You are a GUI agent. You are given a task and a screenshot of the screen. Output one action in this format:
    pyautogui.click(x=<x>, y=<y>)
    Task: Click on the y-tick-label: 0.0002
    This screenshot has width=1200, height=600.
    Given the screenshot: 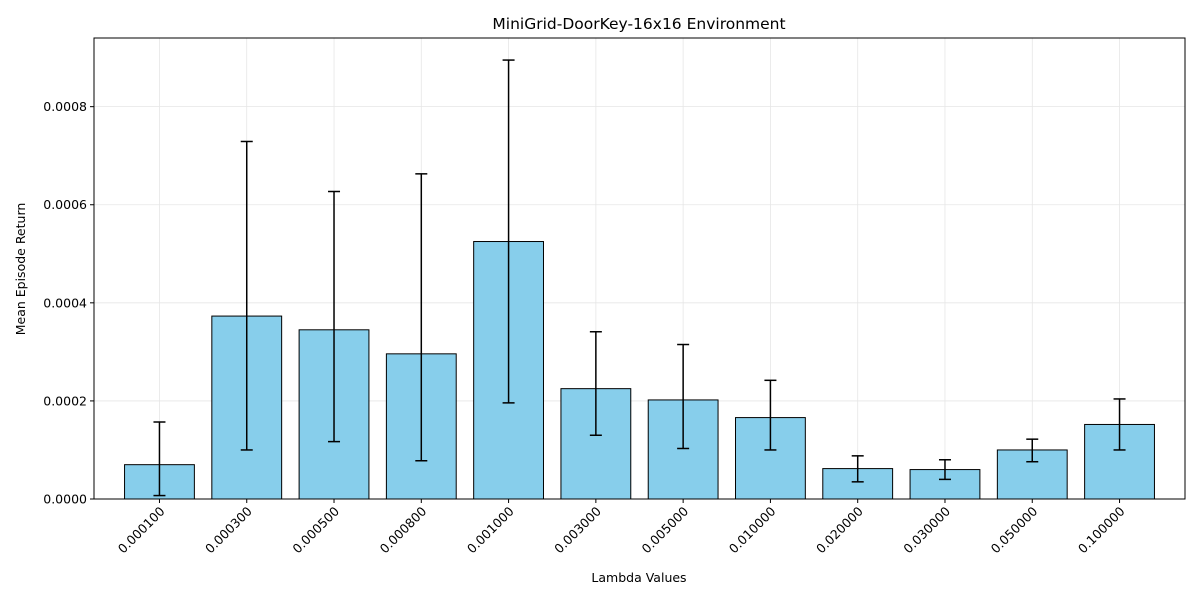 What is the action you would take?
    pyautogui.click(x=65, y=400)
    